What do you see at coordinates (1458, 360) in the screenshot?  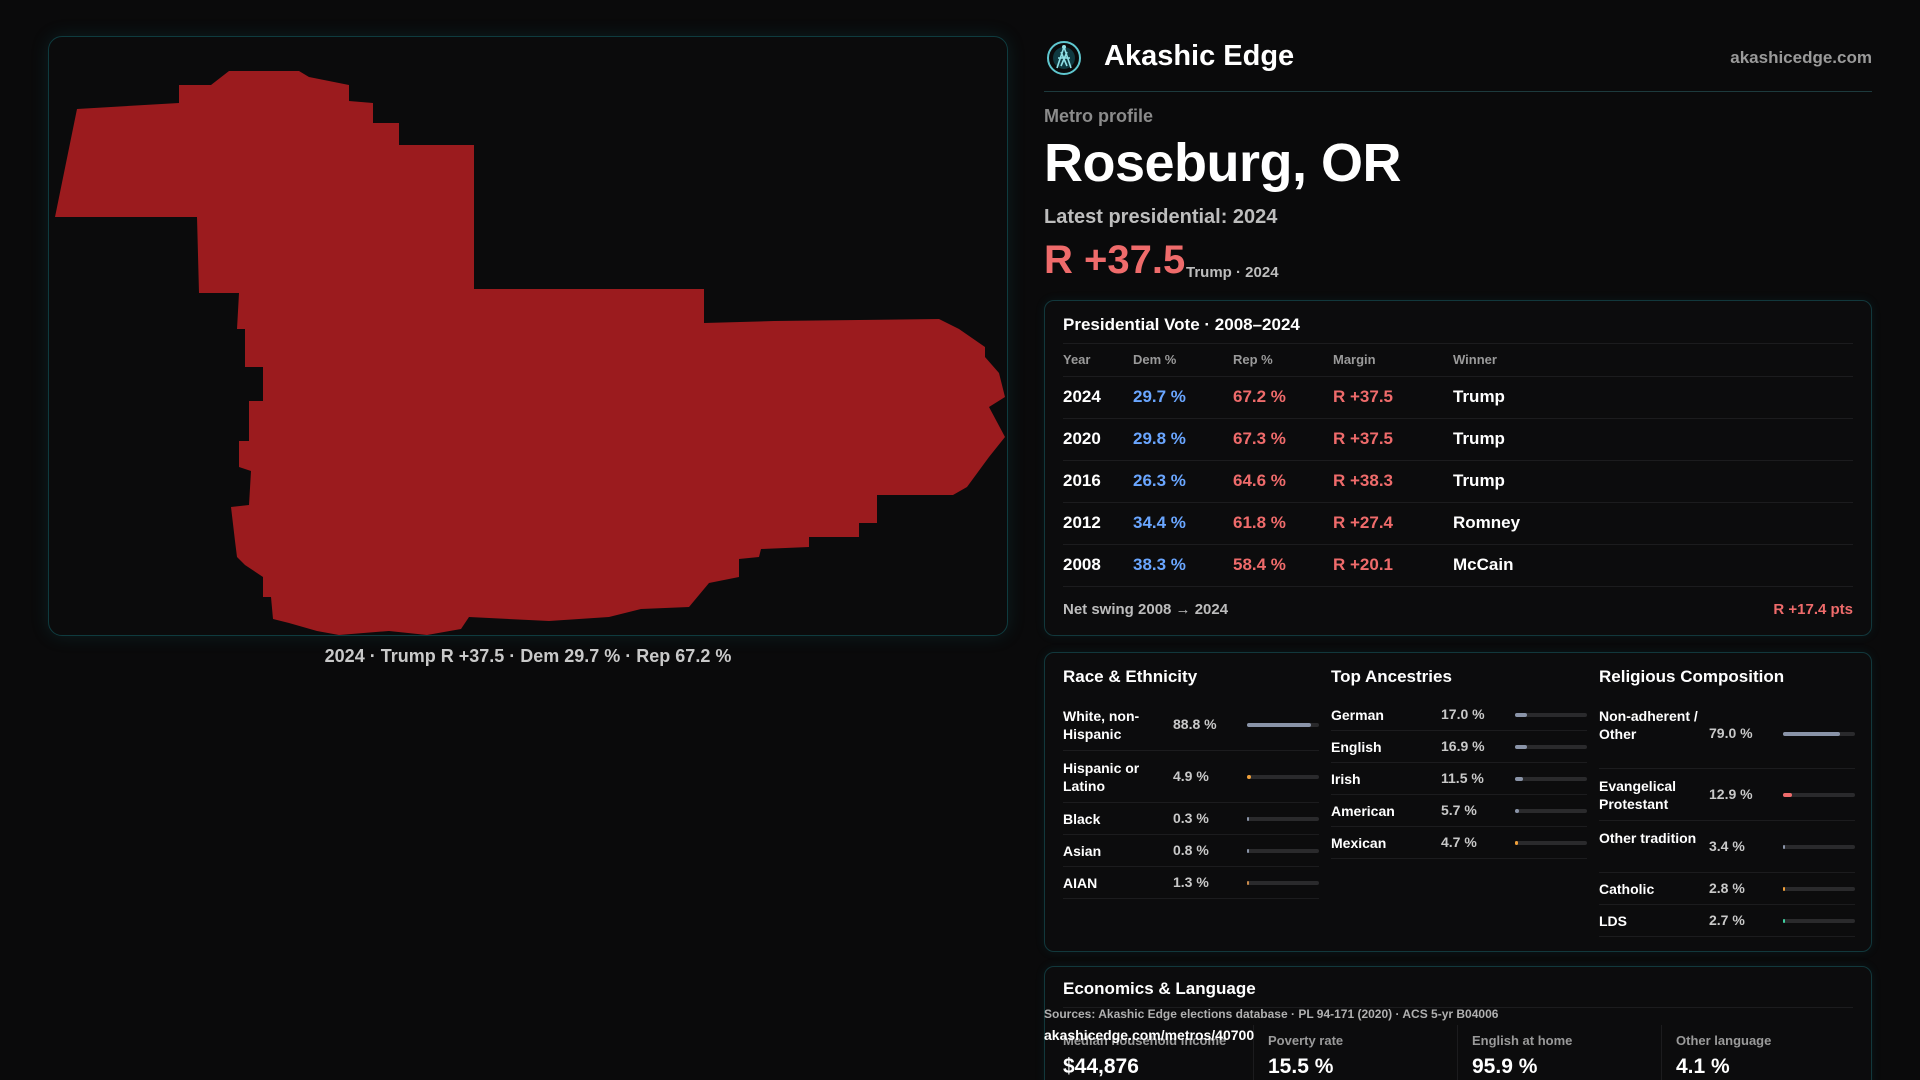 I see `vote-table-header: Year Dem % Rep % Margin Winner` at bounding box center [1458, 360].